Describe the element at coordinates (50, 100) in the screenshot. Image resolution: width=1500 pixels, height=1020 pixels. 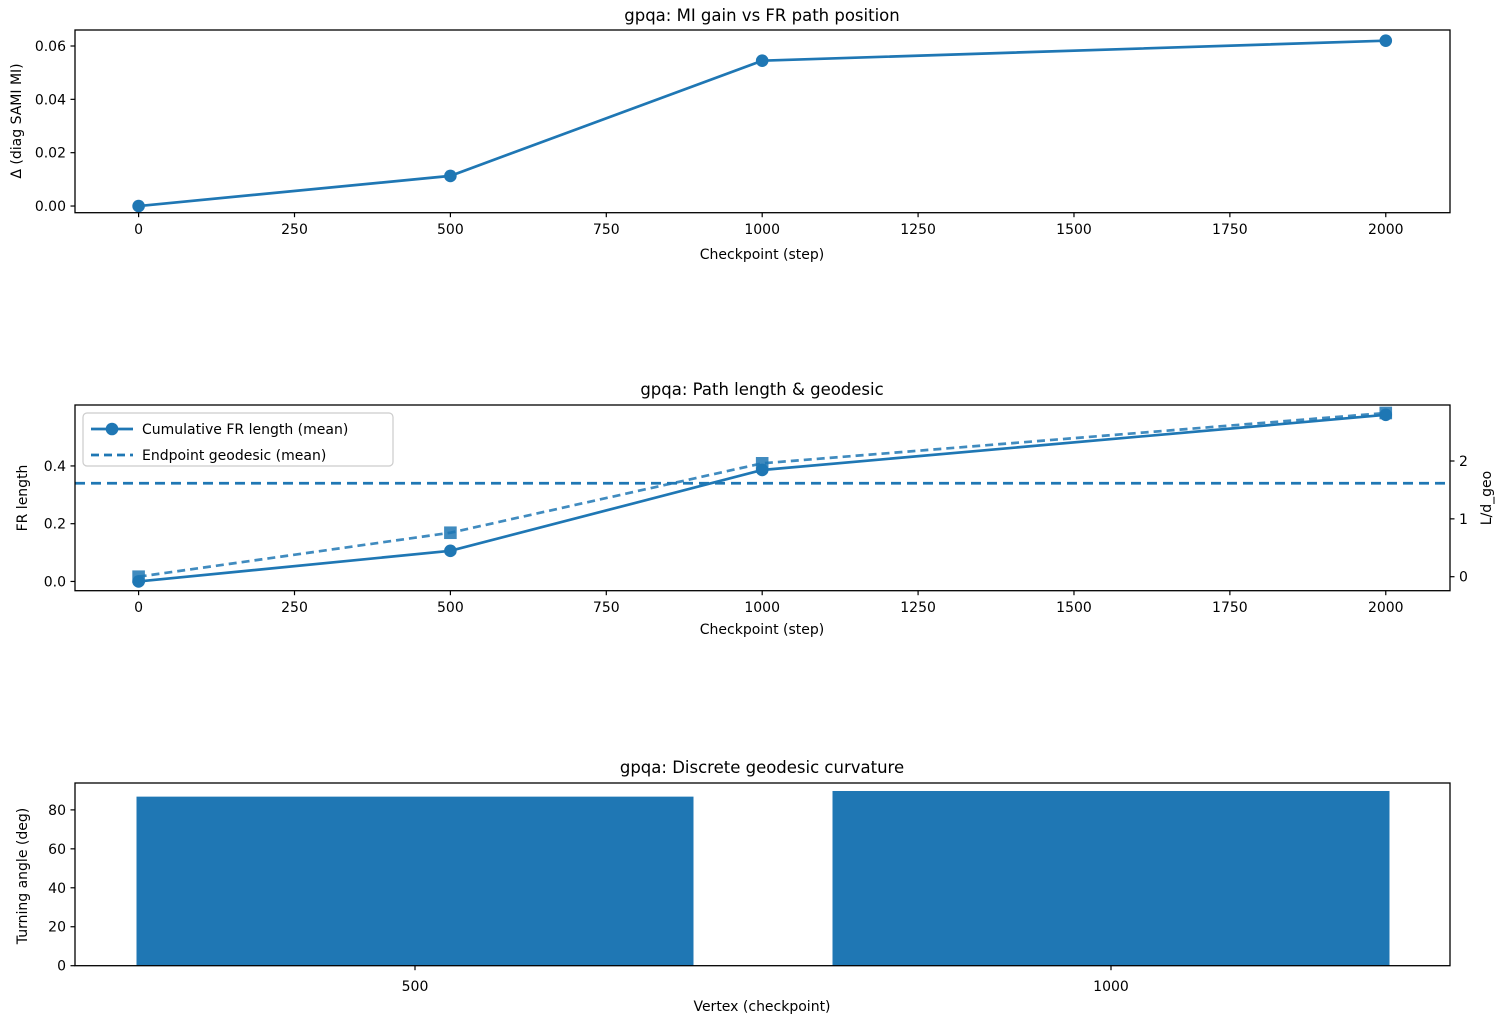
I see `y-tick-label: 0.04` at that location.